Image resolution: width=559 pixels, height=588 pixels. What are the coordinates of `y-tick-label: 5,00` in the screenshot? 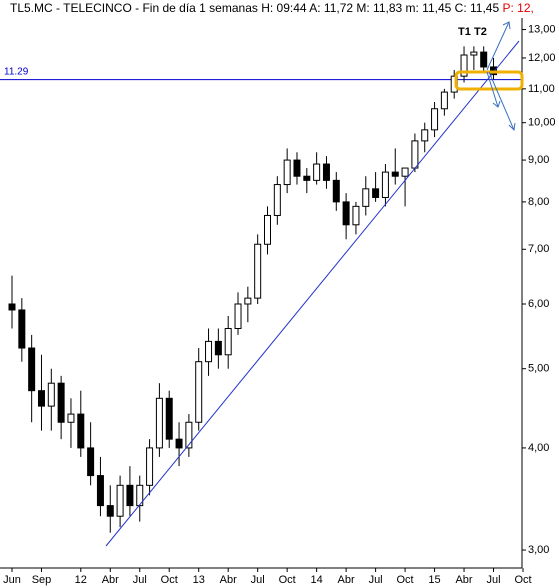 It's located at (538, 369).